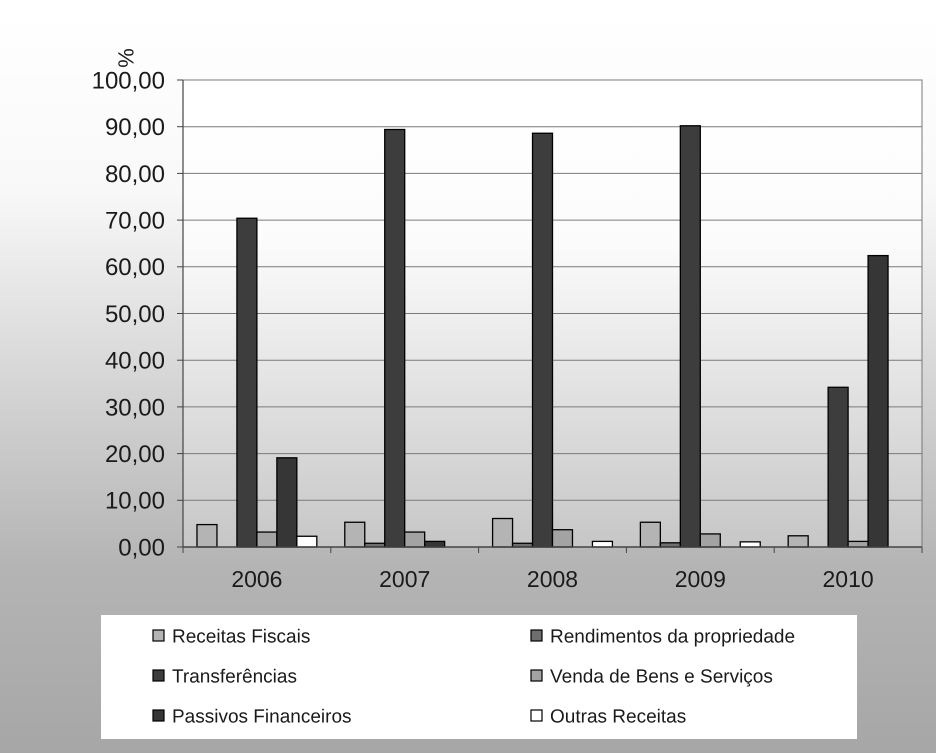 This screenshot has height=753, width=936. Describe the element at coordinates (134, 128) in the screenshot. I see `y-tick-label: 90,00` at that location.